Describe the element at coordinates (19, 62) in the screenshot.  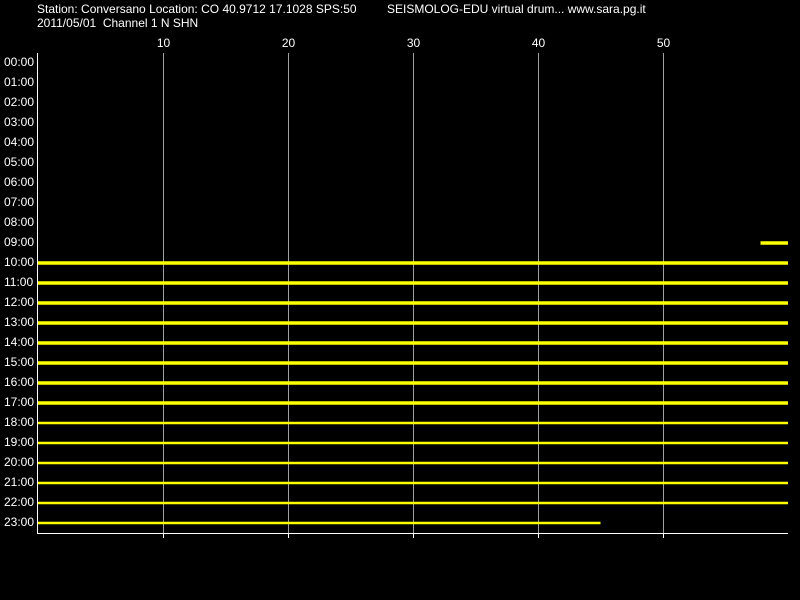
I see `row-label: 00:00` at that location.